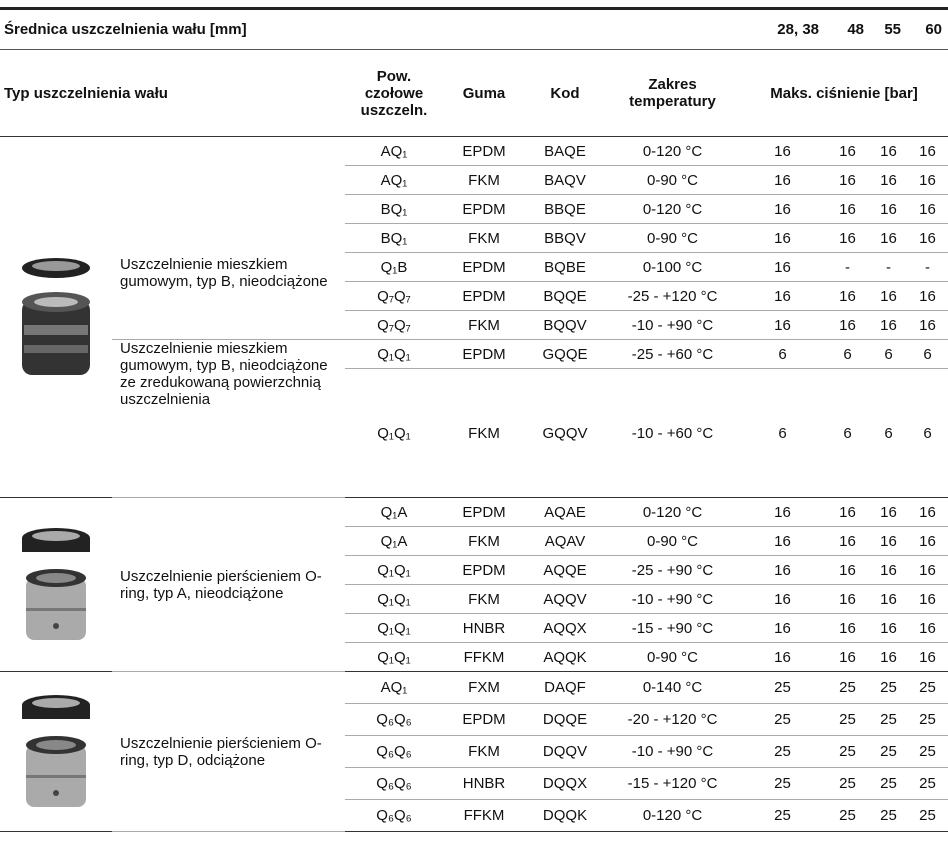 Image resolution: width=948 pixels, height=847 pixels. I want to click on diameter: 28, 38, so click(783, 29).